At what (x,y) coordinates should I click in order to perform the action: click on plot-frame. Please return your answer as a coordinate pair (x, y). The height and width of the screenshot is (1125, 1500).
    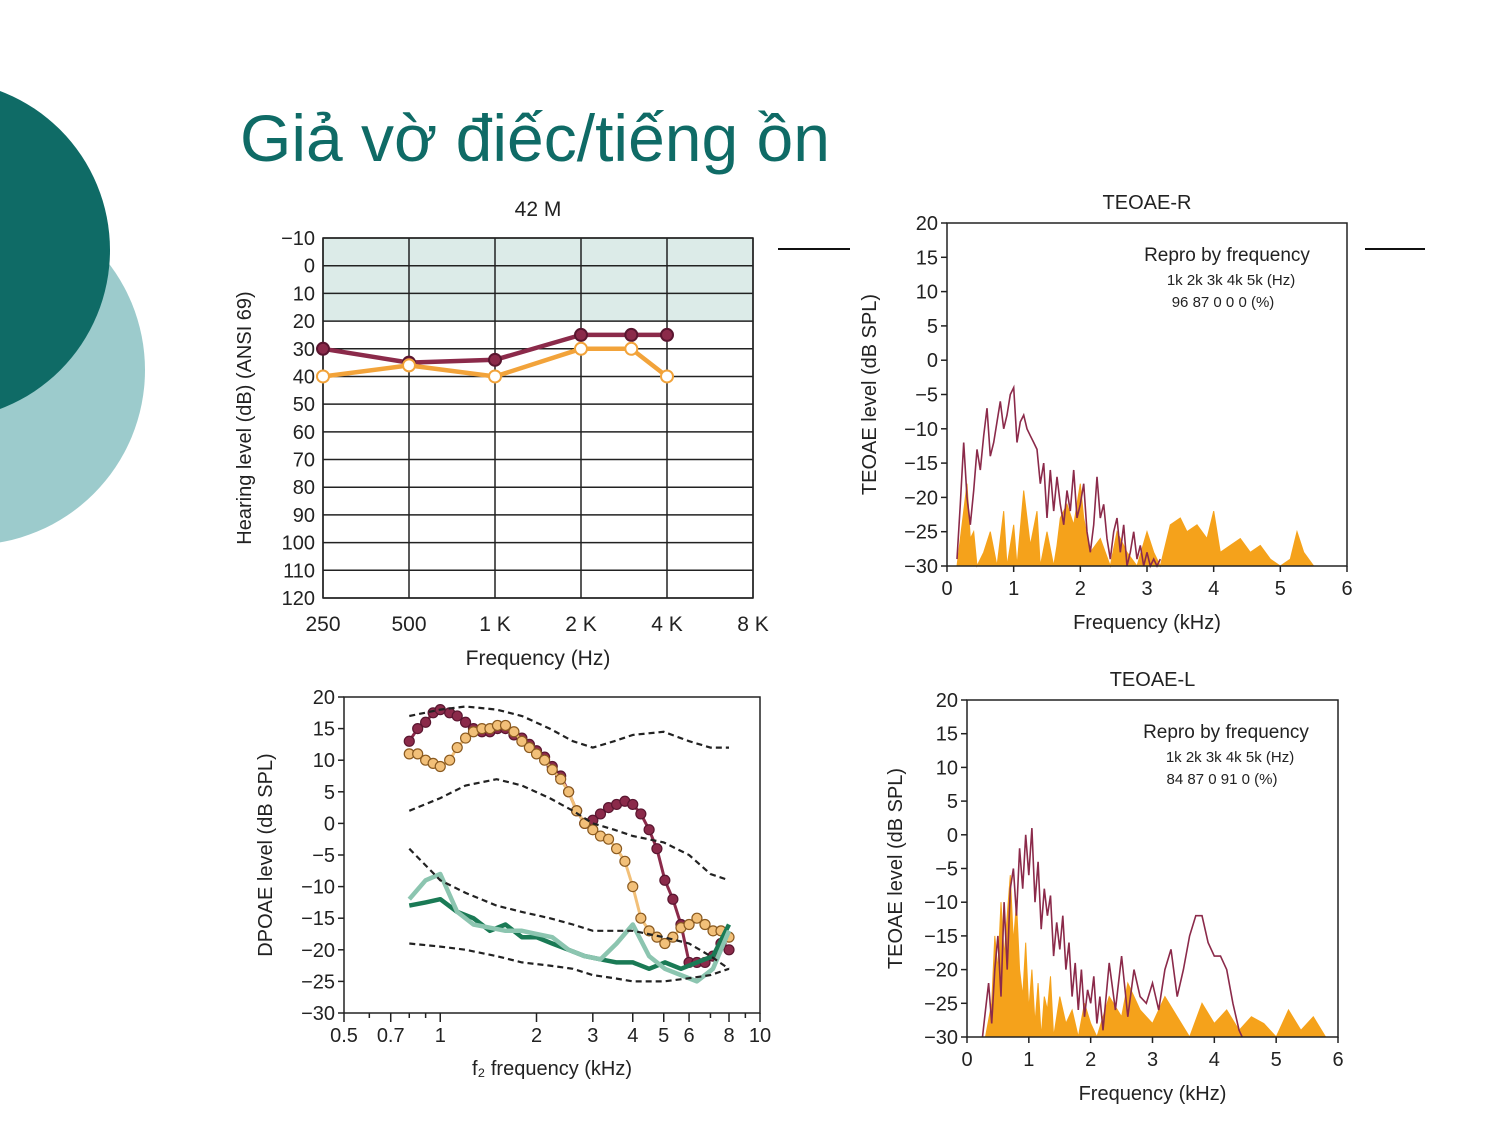
    Looking at the image, I should click on (538, 418).